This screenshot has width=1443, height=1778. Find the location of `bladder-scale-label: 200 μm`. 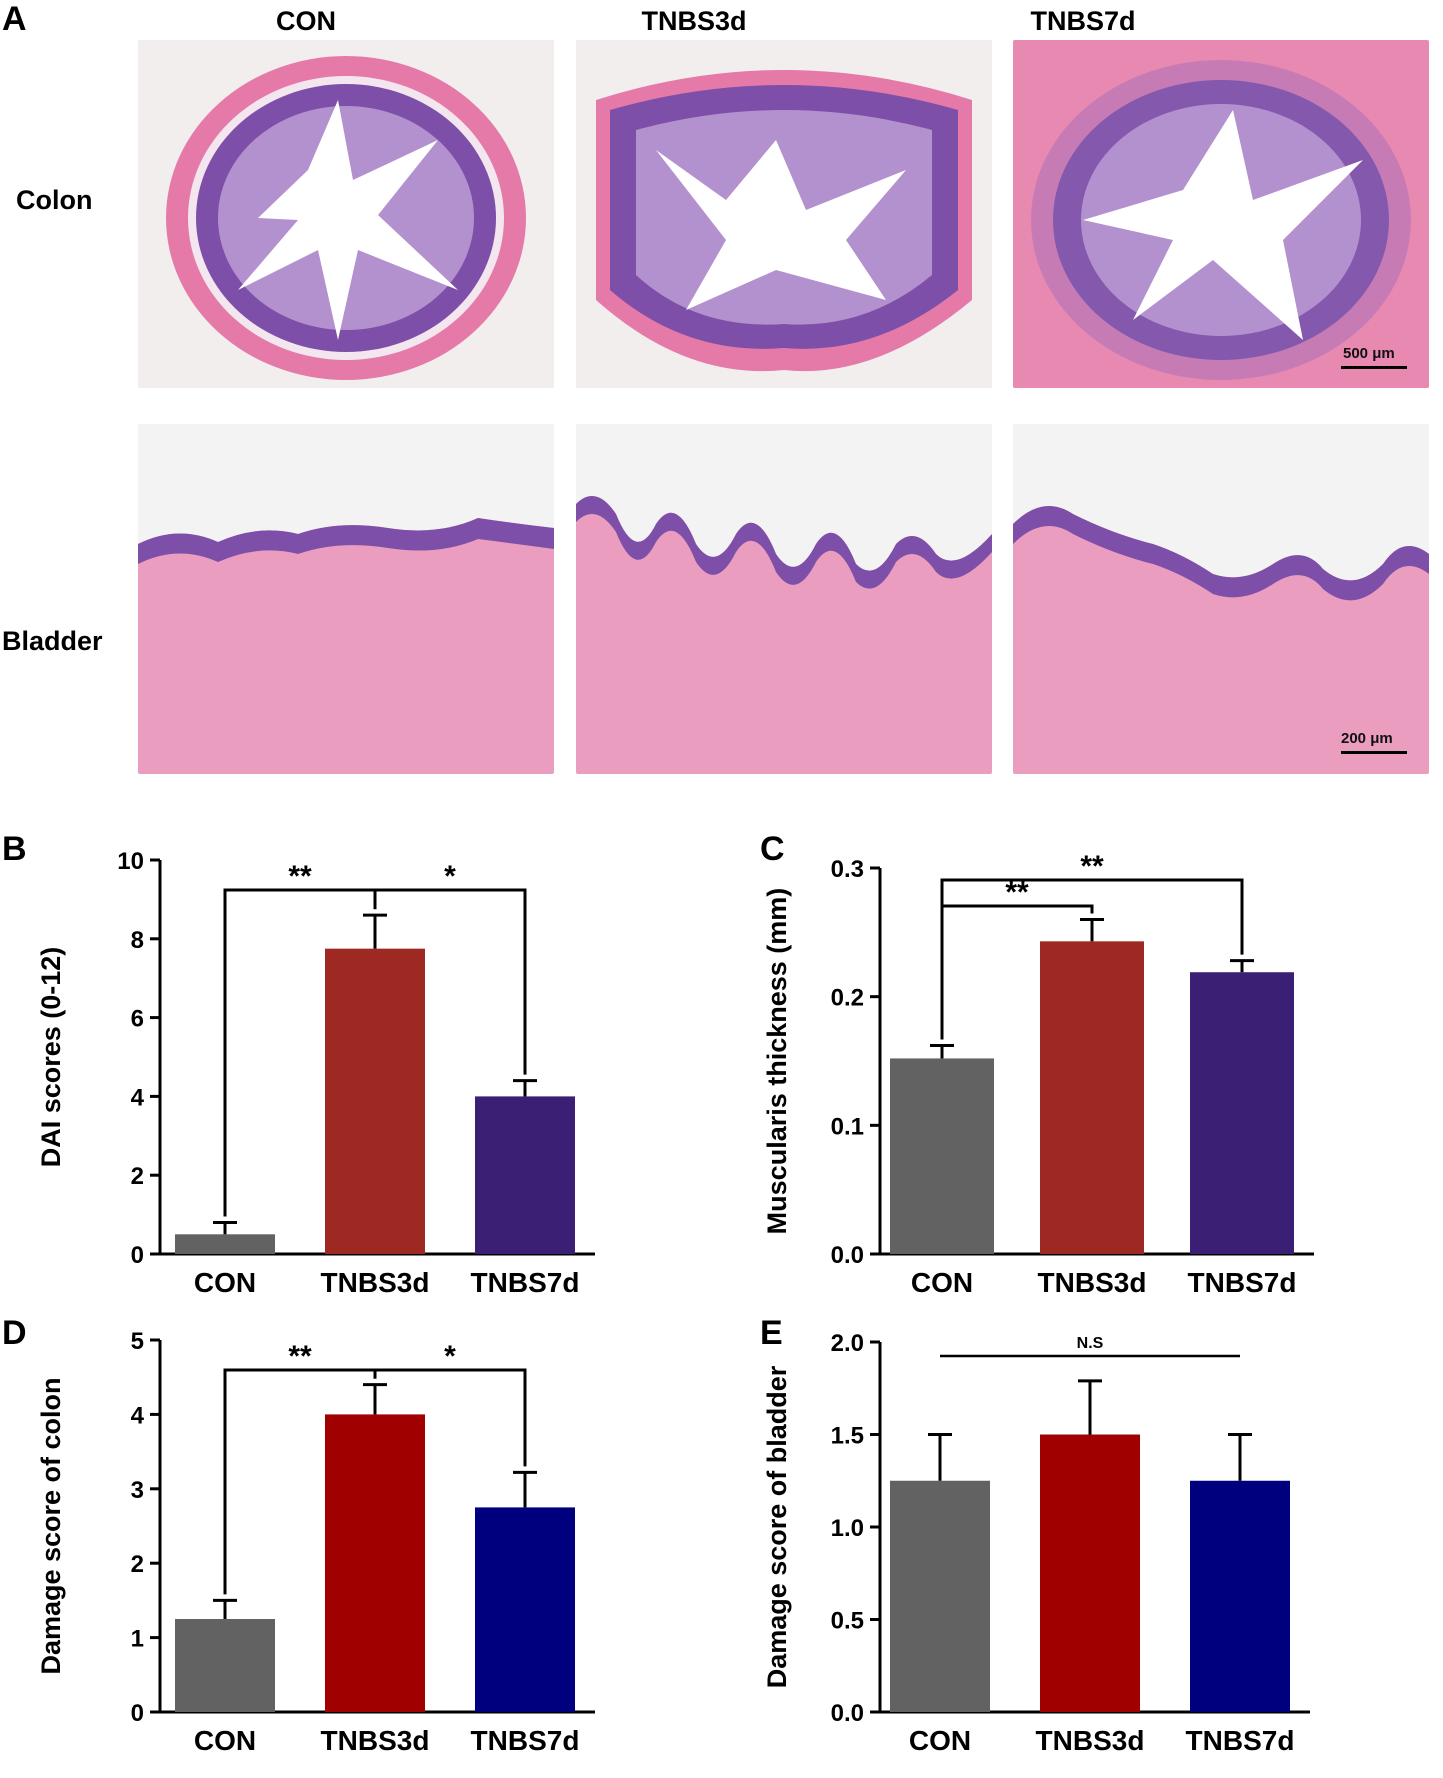

bladder-scale-label: 200 μm is located at coordinates (1367, 738).